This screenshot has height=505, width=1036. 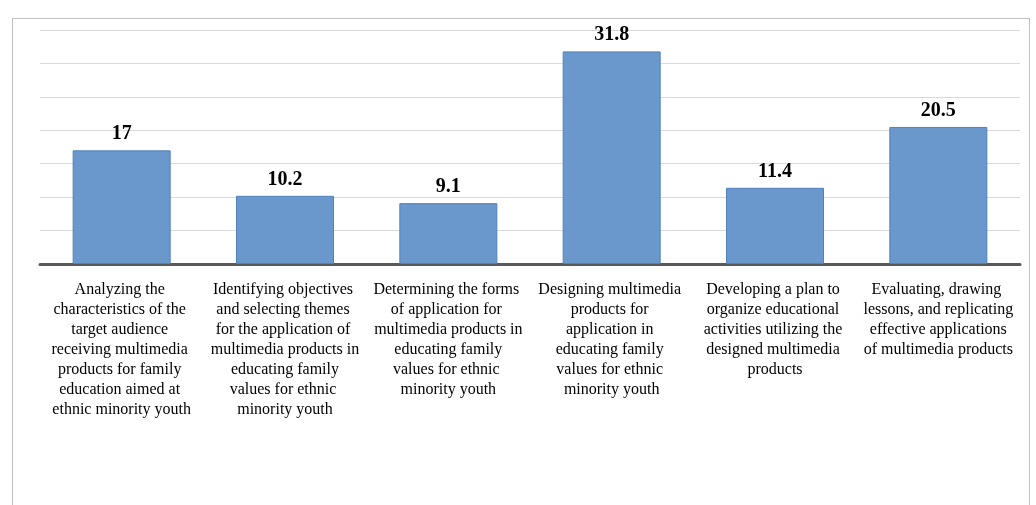 I want to click on data-label: 31.8, so click(x=612, y=33).